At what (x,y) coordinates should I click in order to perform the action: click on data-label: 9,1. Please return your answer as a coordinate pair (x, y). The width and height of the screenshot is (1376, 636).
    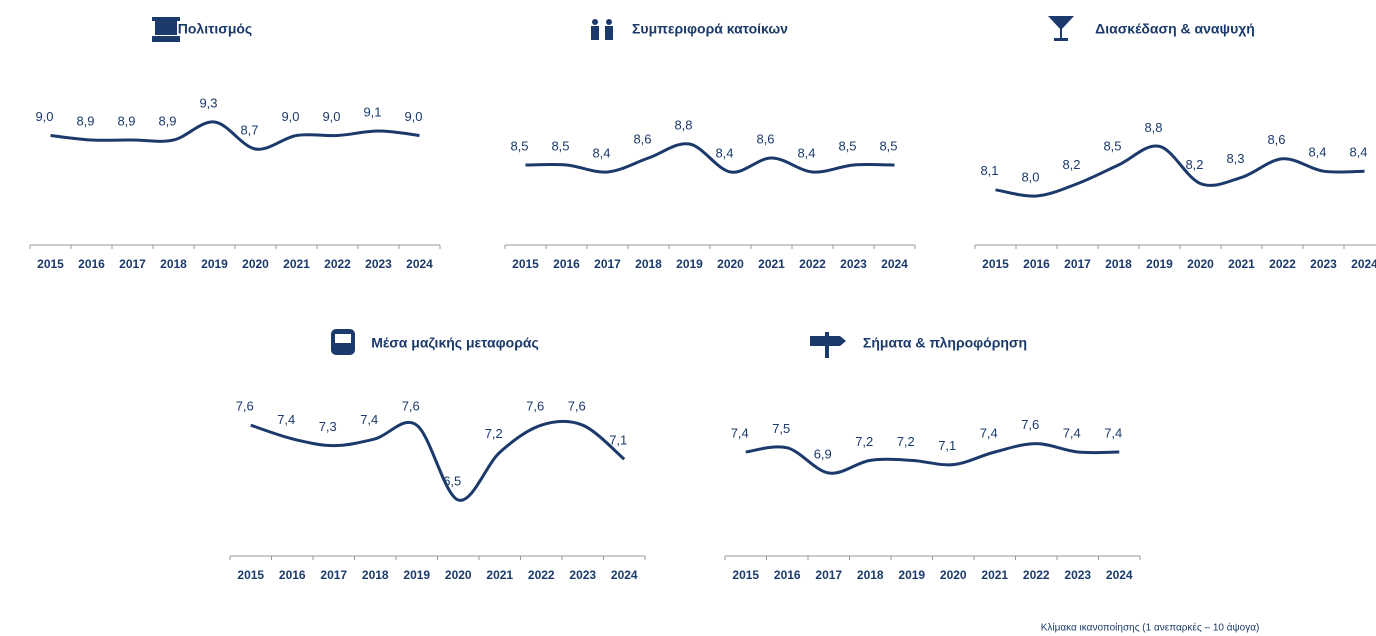
    Looking at the image, I should click on (372, 111).